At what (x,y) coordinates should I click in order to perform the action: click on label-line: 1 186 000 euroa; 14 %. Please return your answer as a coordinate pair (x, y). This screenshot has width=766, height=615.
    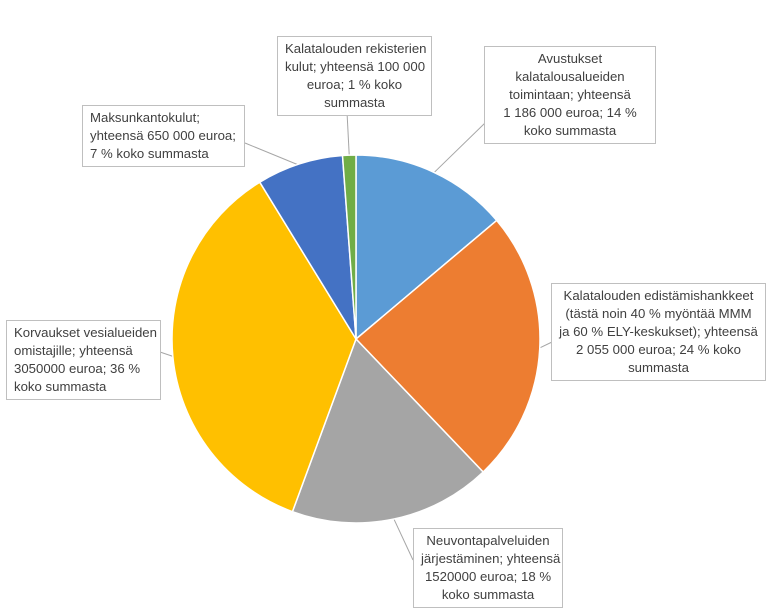
    Looking at the image, I should click on (570, 112).